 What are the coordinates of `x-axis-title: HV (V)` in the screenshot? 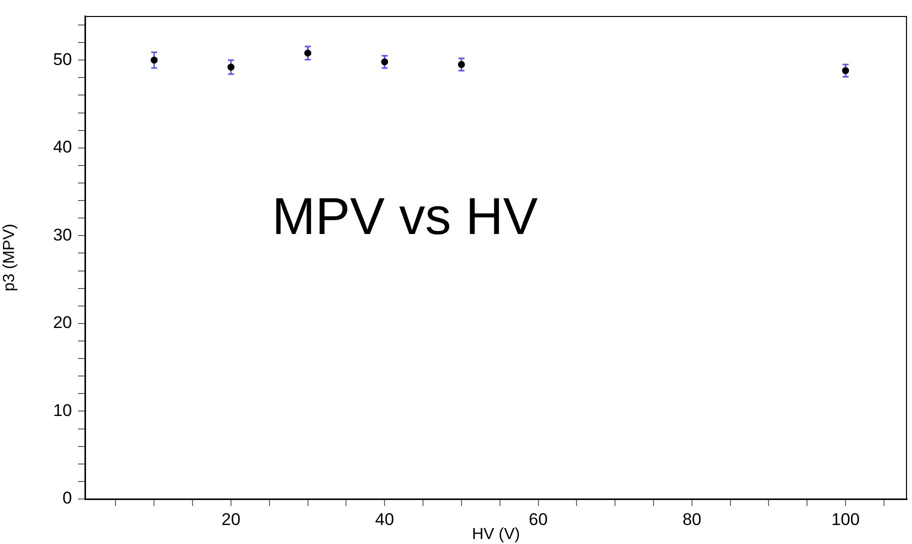 It's located at (496, 534).